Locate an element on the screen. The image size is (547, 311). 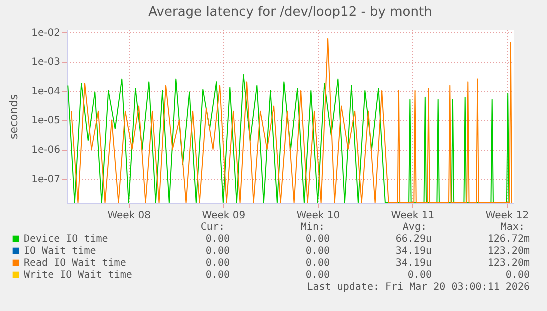
x-tick-label: Week 12 is located at coordinates (508, 216).